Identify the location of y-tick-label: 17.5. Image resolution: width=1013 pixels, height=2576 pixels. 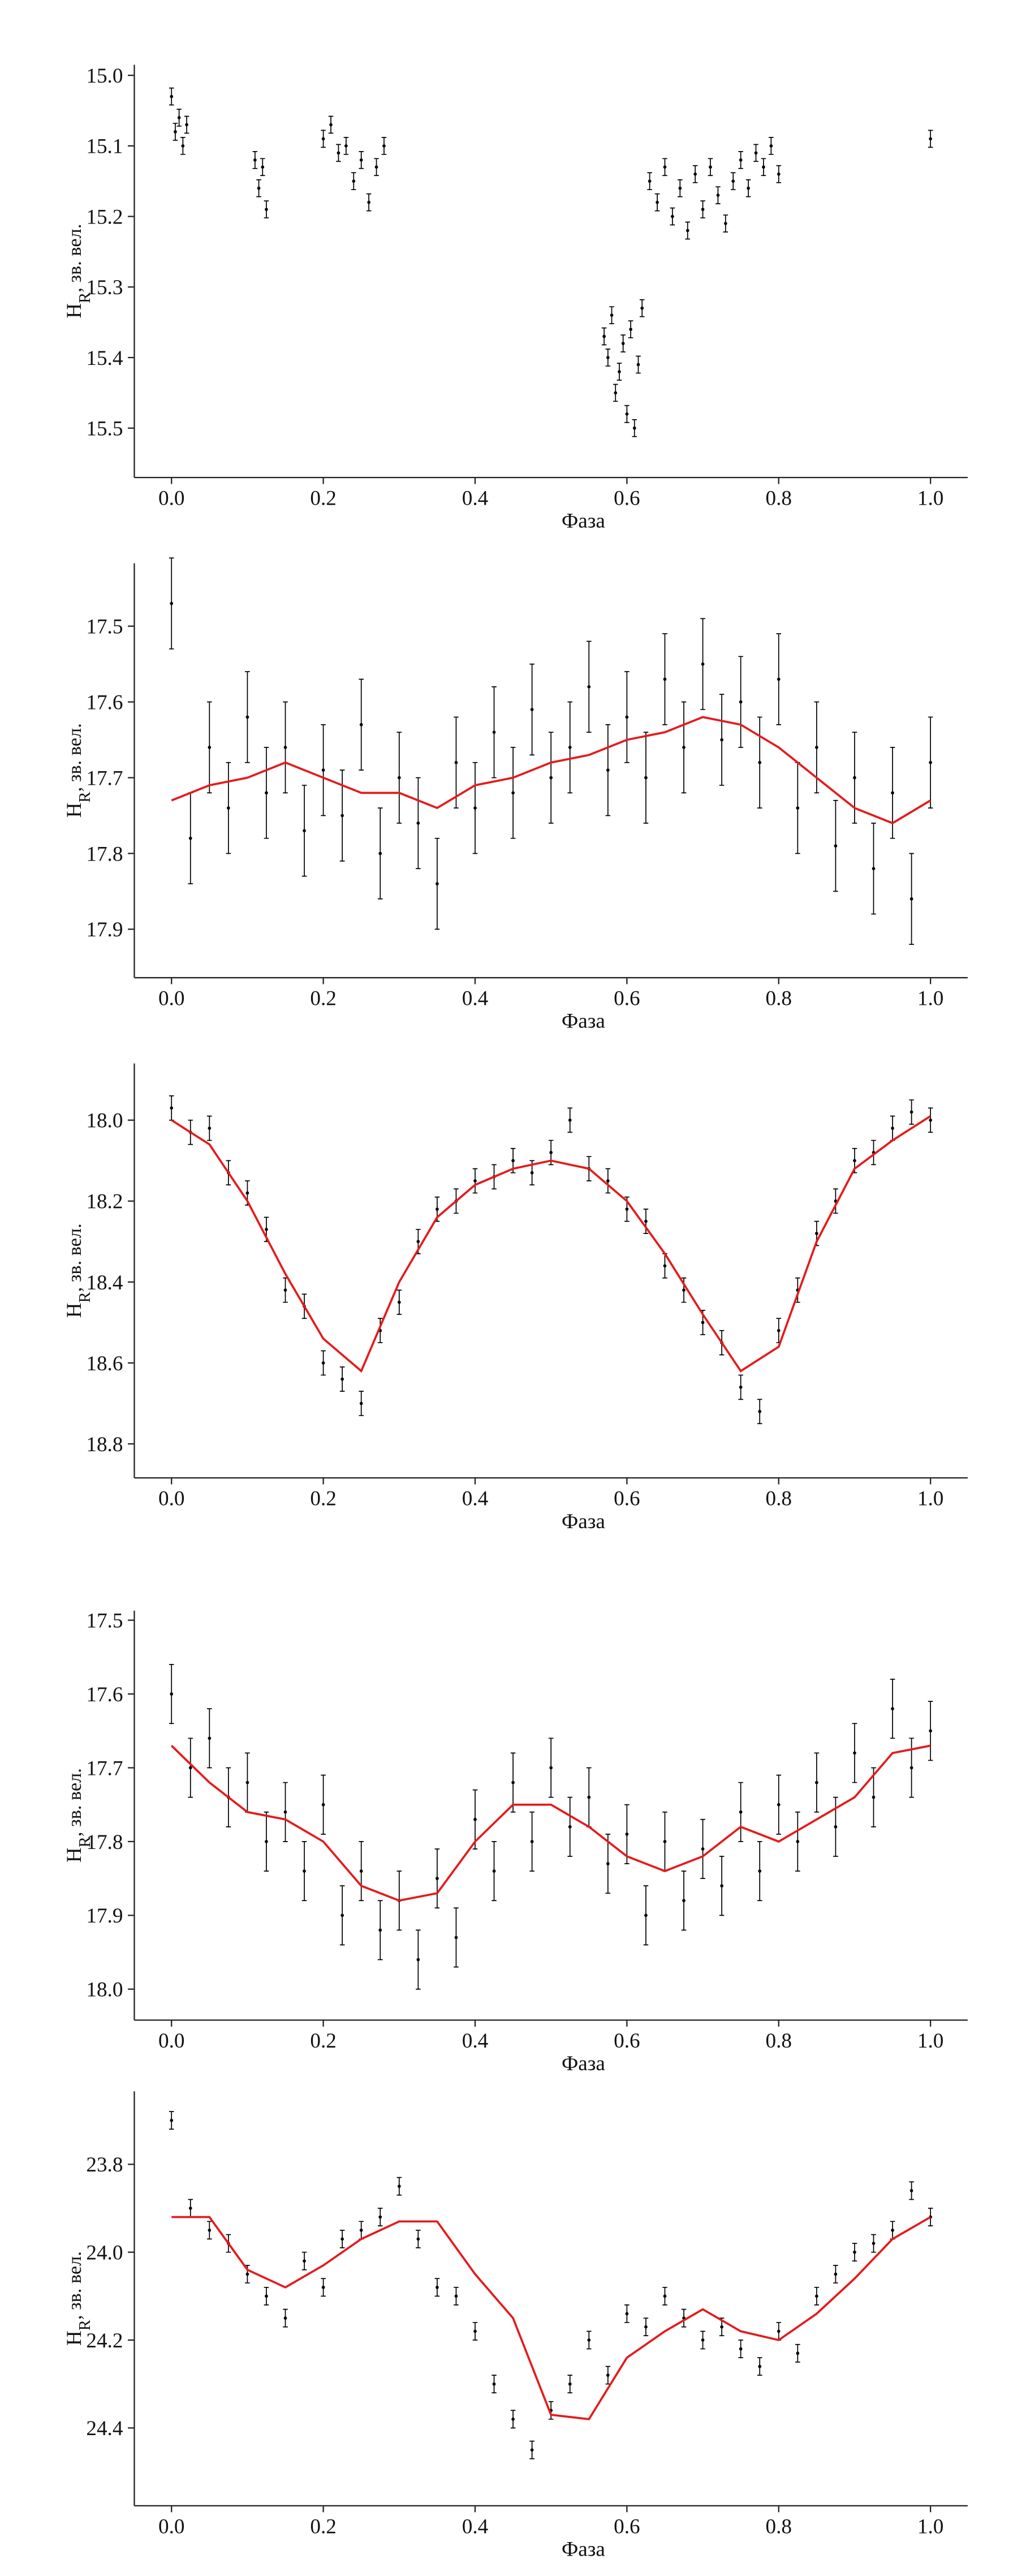
(104, 628).